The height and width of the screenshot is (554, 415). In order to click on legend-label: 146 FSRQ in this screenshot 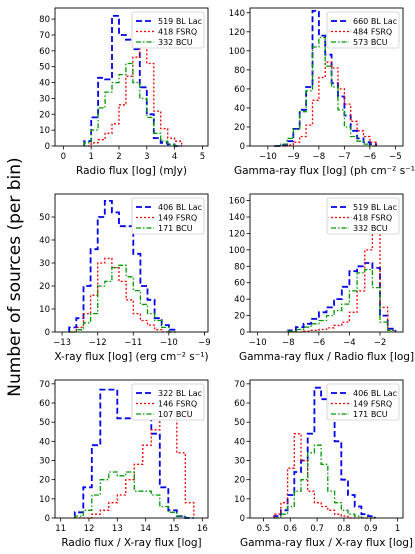, I will do `click(177, 404)`.